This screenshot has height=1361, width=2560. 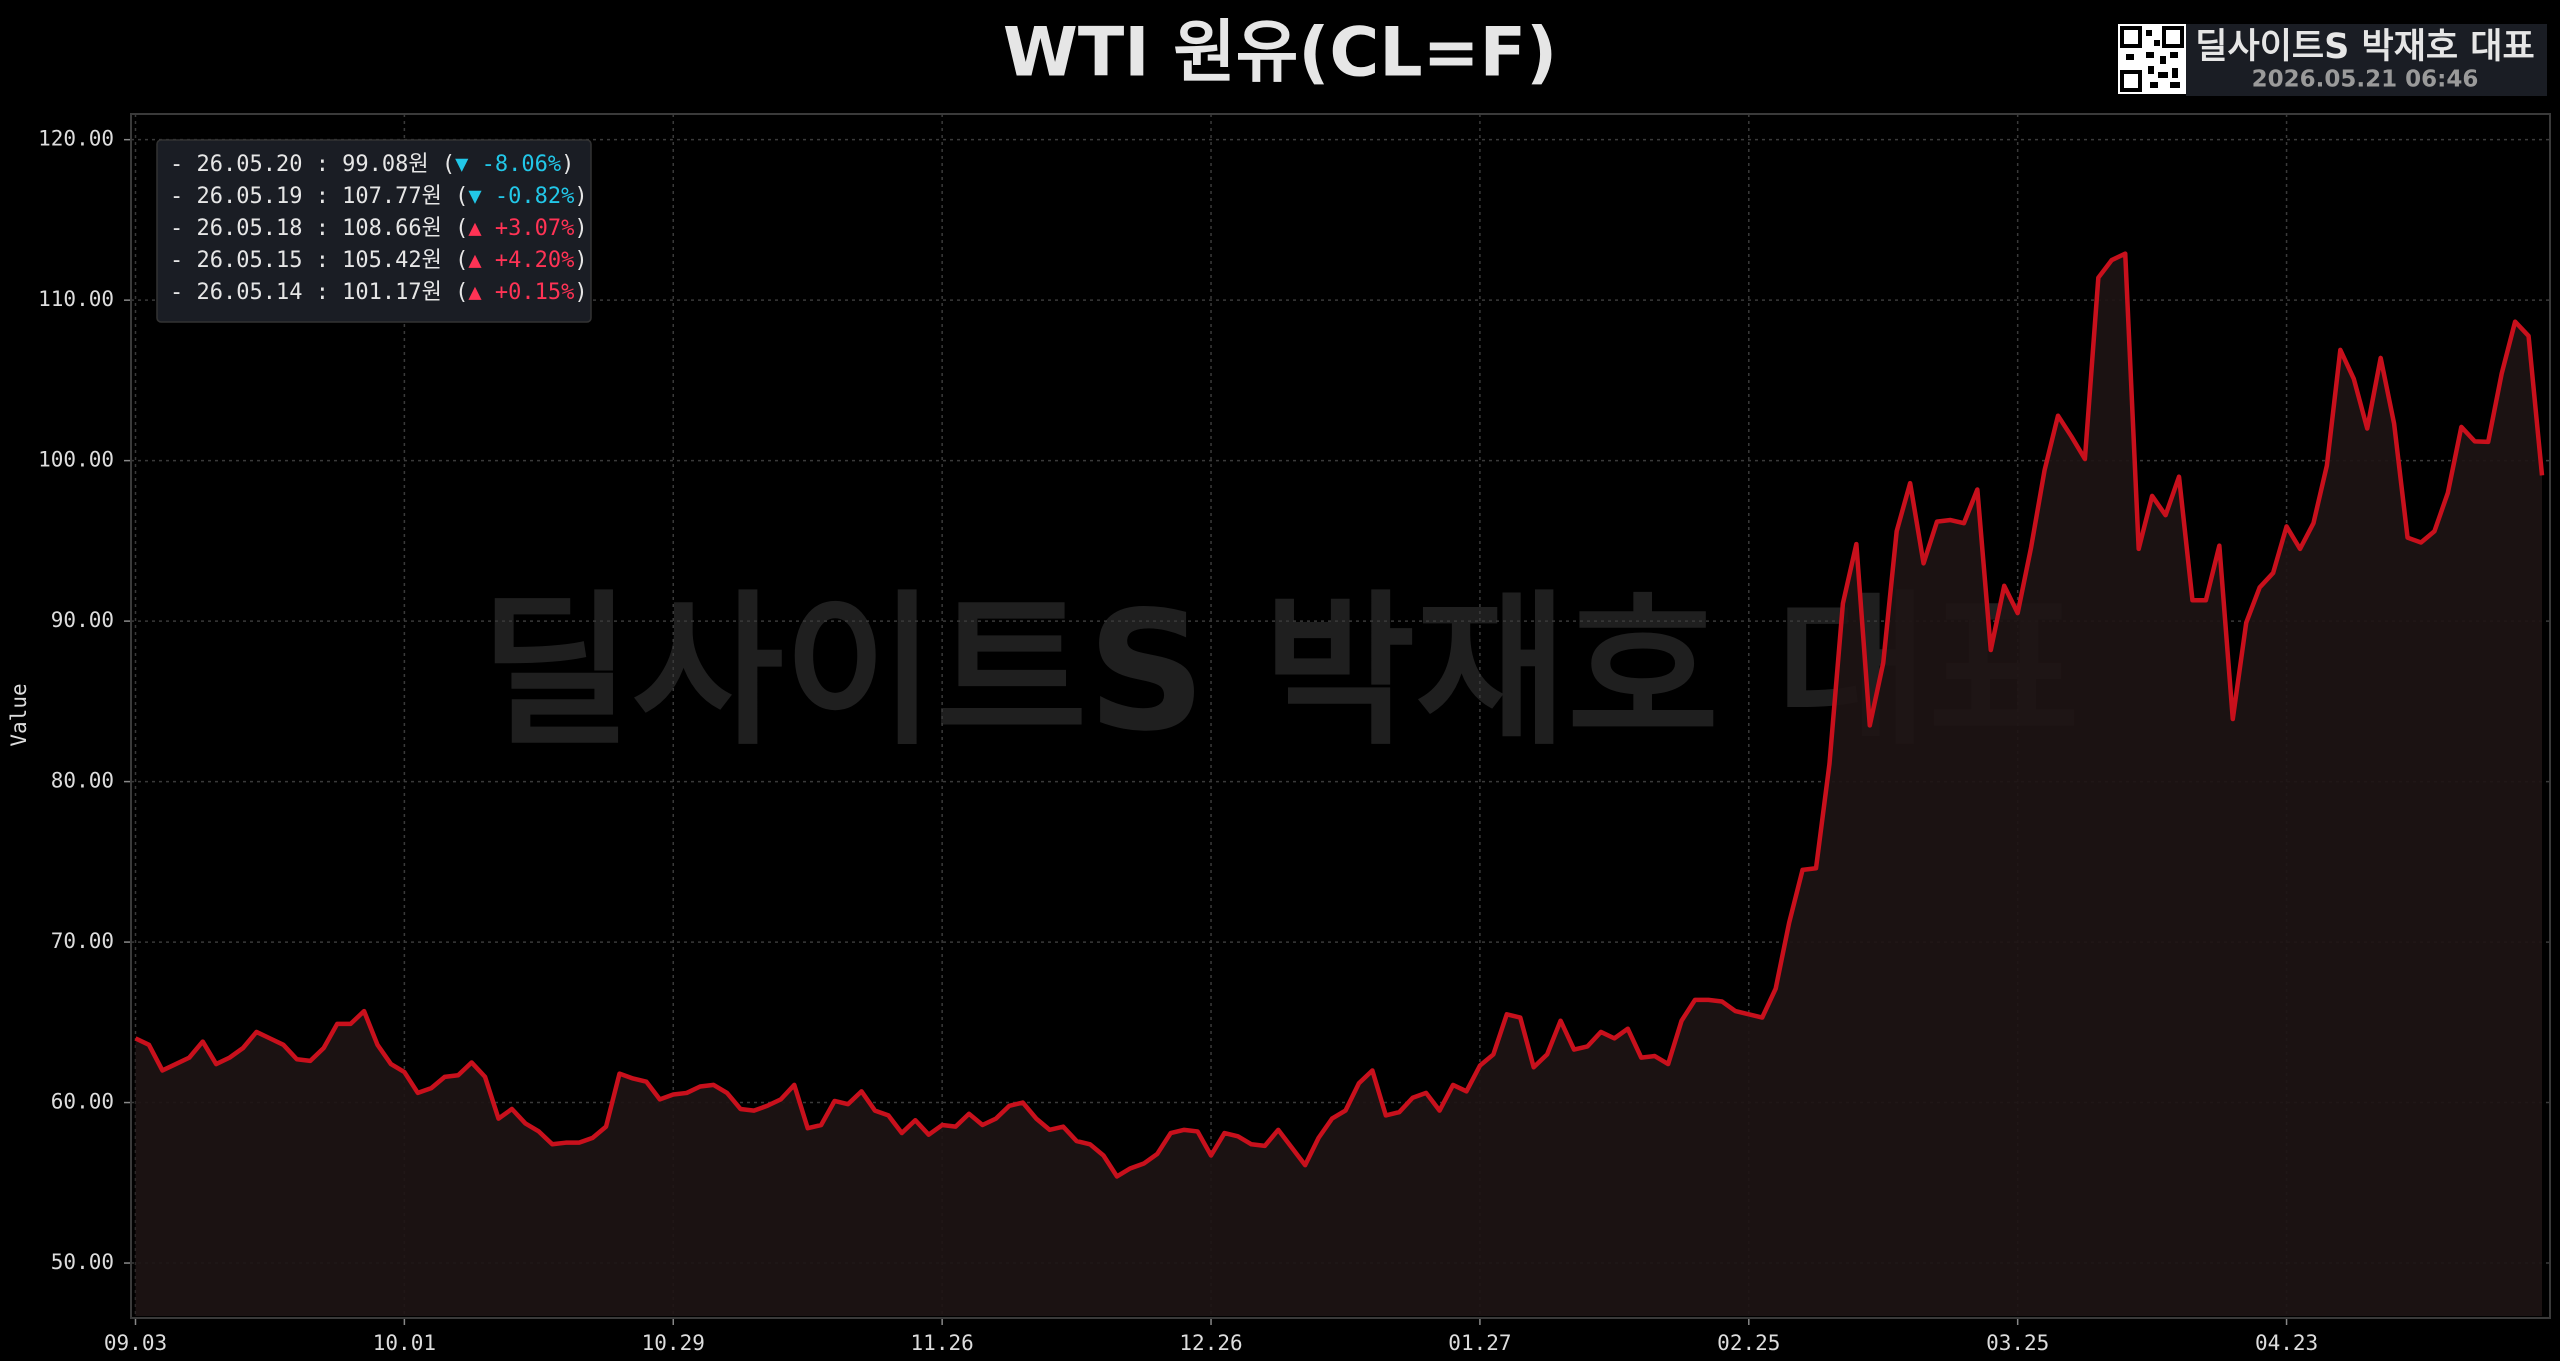 I want to click on legend-entry: - 26.05.18 : 108.66원 (▲ +3.07%), so click(x=379, y=228).